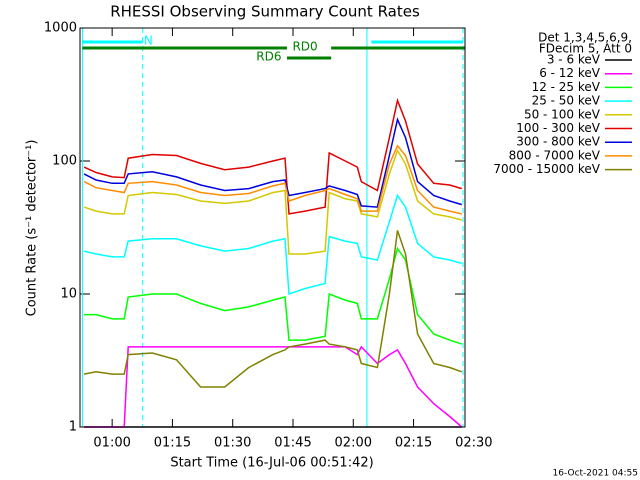 This screenshot has height=480, width=640. Describe the element at coordinates (73, 427) in the screenshot. I see `y-tick-label: 1` at that location.